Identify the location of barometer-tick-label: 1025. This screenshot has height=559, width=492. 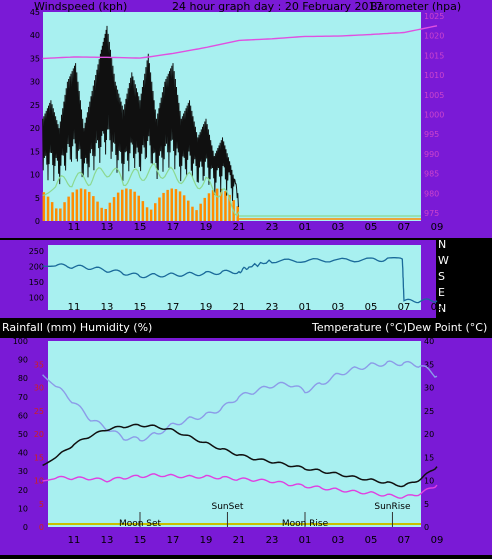
(434, 16).